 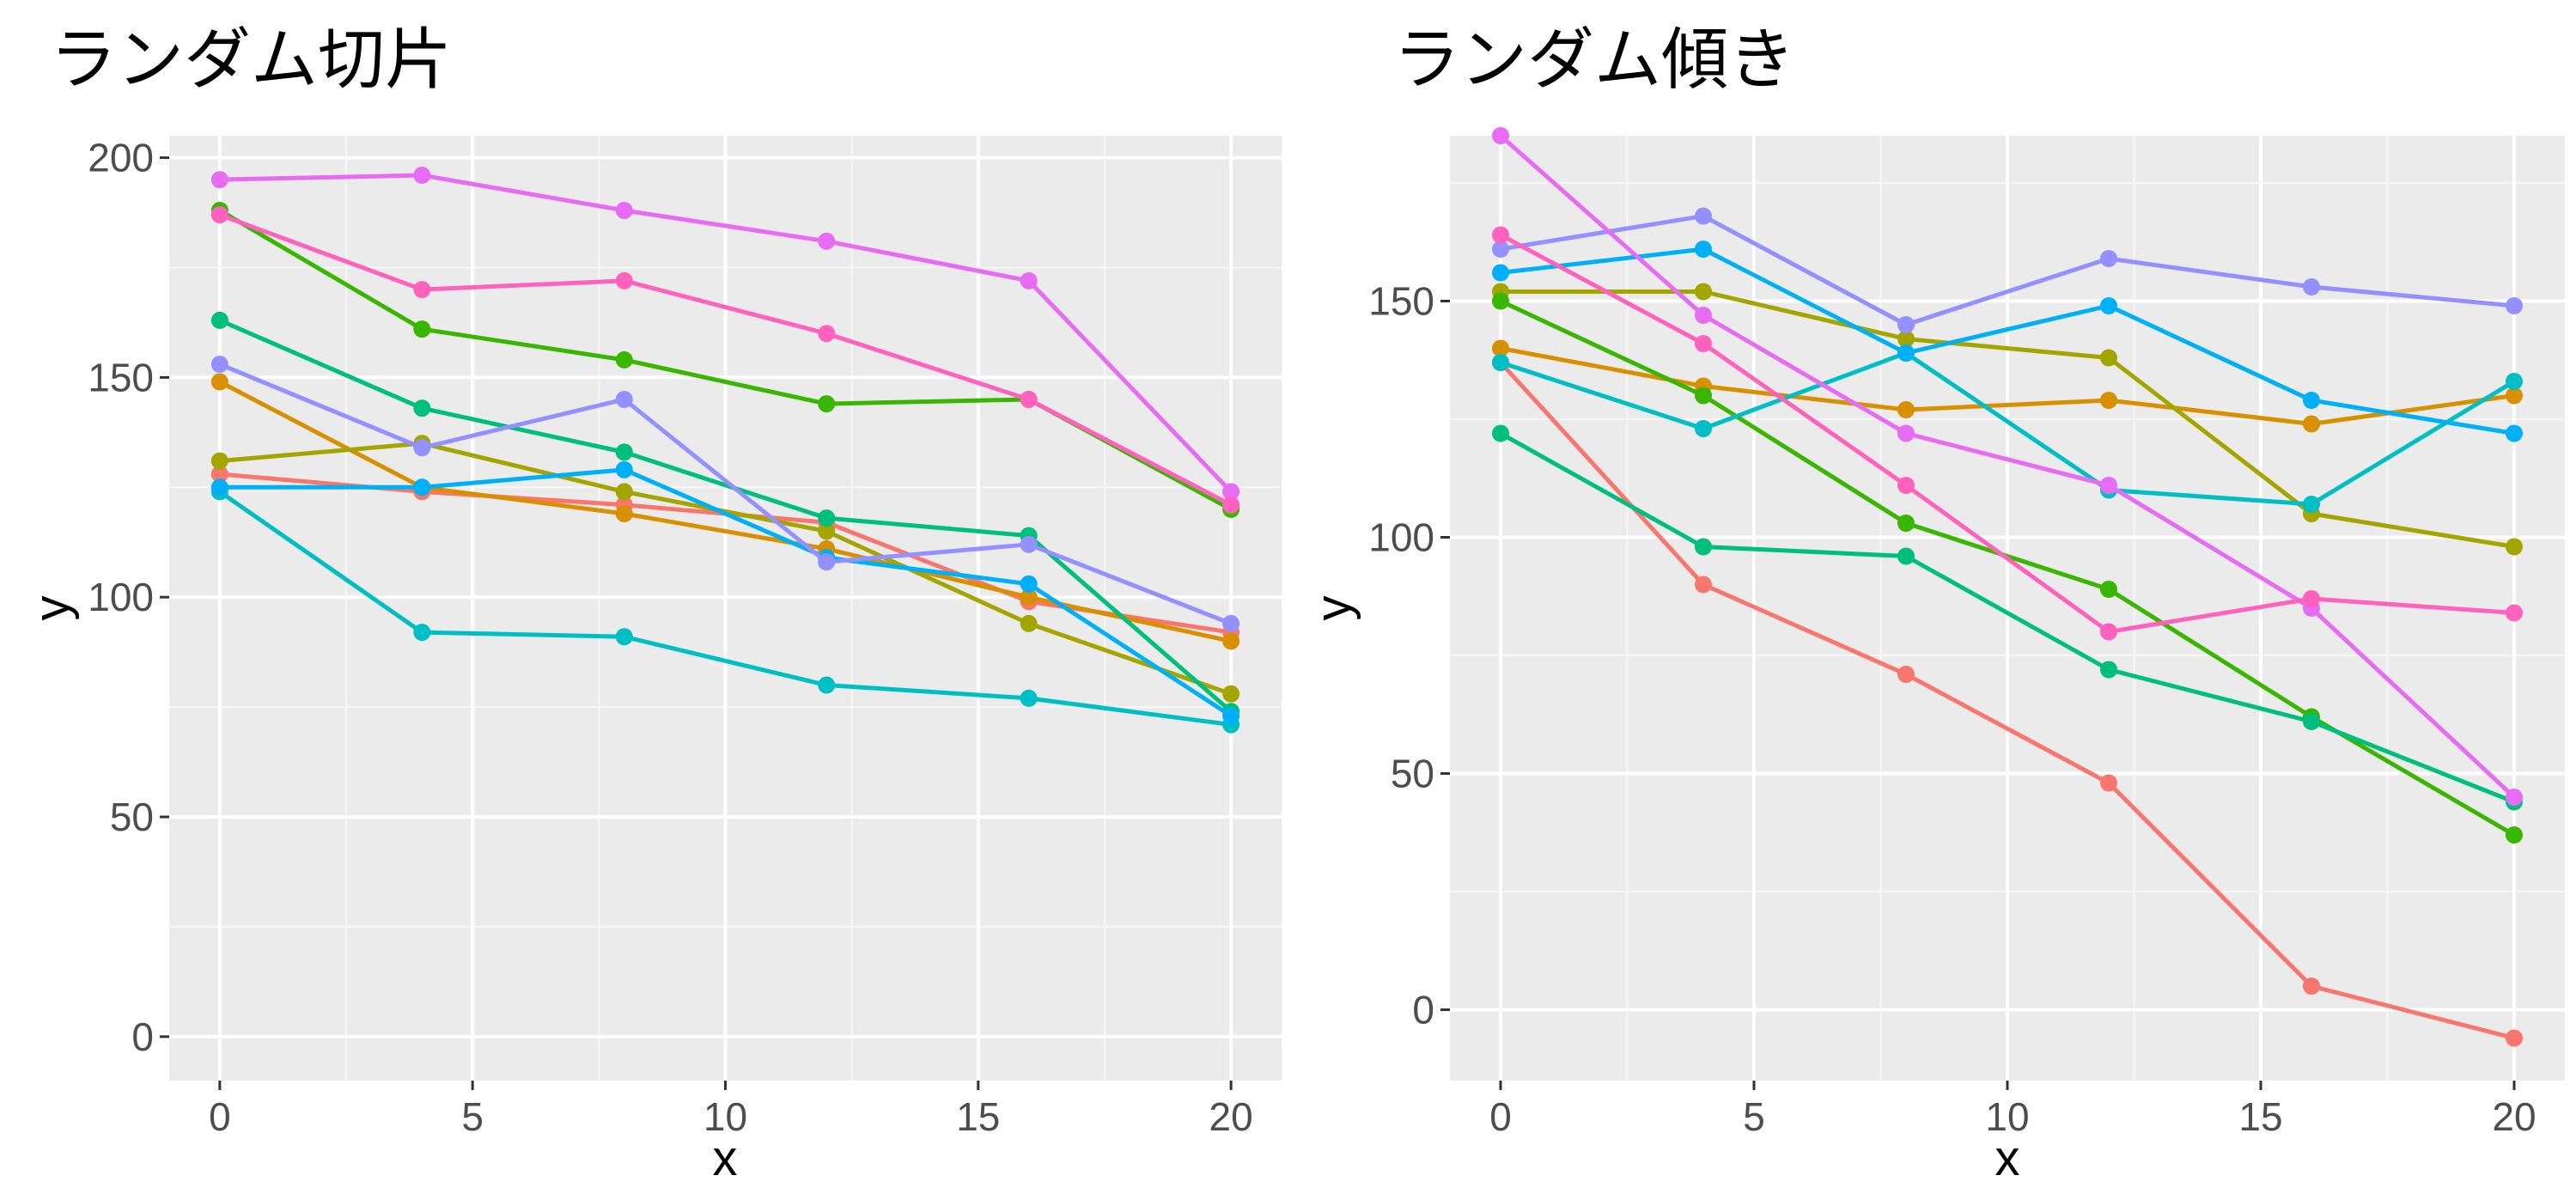 What do you see at coordinates (220, 1116) in the screenshot?
I see `x-tick-label: 0` at bounding box center [220, 1116].